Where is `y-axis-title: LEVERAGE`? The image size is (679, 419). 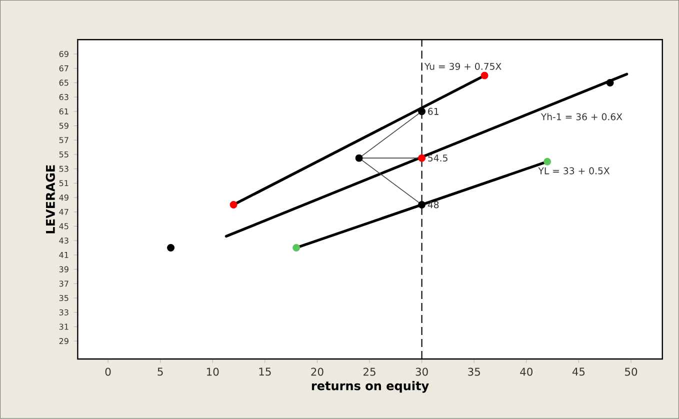 y-axis-title: LEVERAGE is located at coordinates (50, 199).